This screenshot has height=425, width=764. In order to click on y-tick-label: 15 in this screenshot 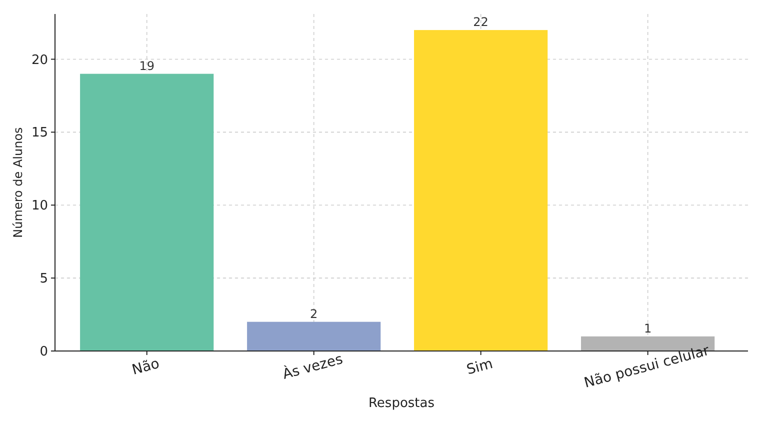, I will do `click(39, 133)`.